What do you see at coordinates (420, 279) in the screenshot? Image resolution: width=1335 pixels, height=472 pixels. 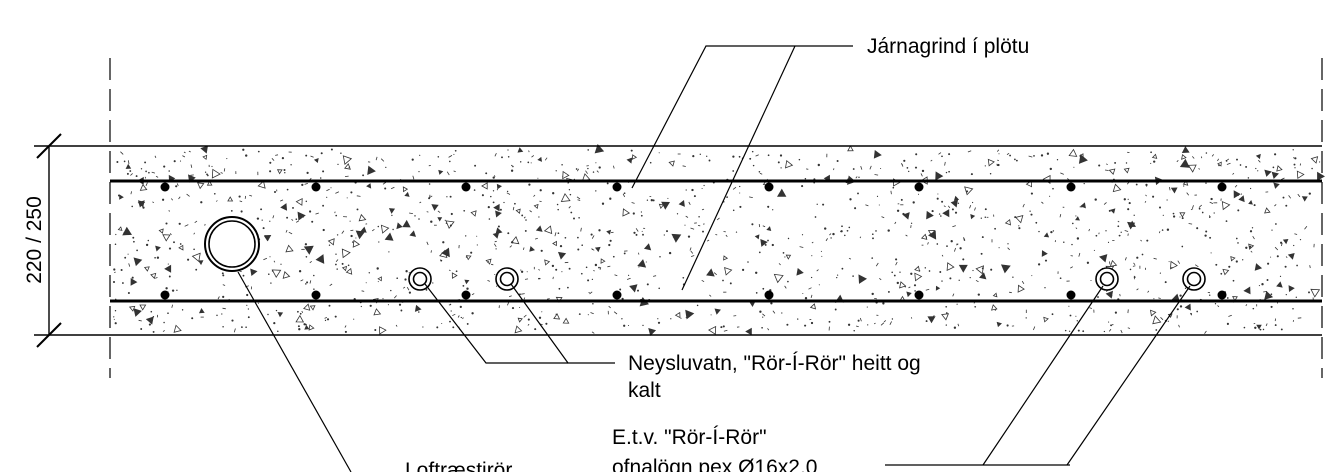 I see `water-pipe-1-inner` at bounding box center [420, 279].